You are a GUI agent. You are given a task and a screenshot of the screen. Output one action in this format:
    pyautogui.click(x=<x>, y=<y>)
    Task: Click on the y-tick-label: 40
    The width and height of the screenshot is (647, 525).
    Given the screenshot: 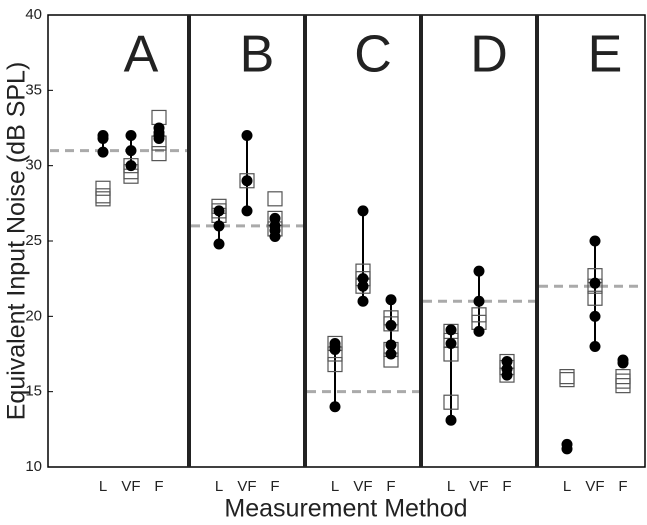 What is the action you would take?
    pyautogui.click(x=33, y=14)
    